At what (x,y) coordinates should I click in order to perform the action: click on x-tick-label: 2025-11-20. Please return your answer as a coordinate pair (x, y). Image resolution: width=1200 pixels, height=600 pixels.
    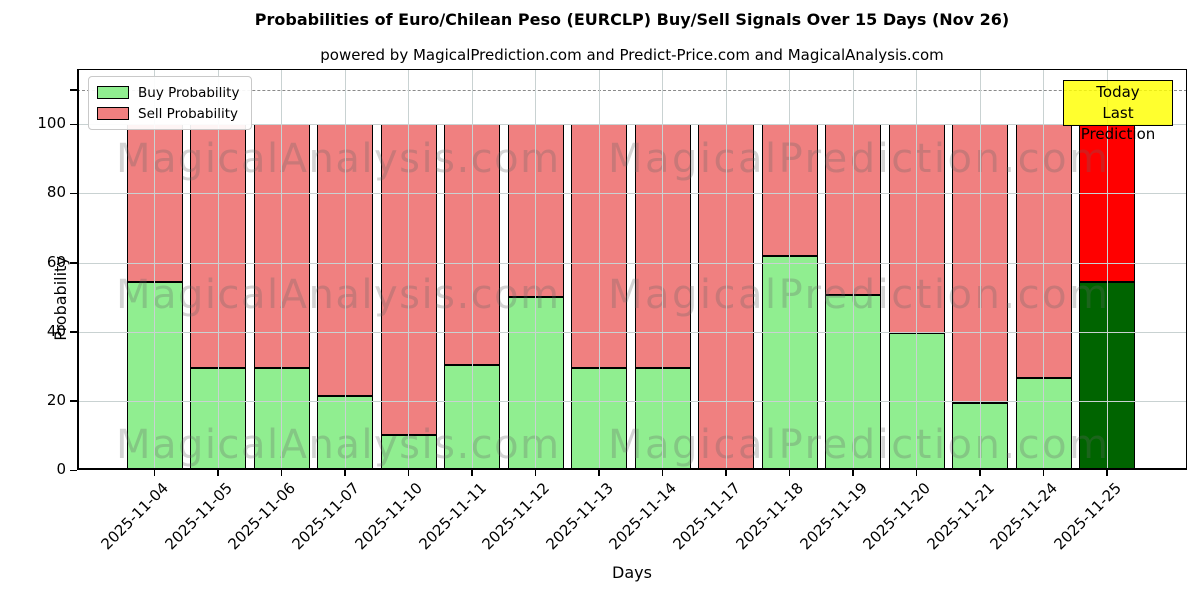
    Looking at the image, I should click on (897, 516).